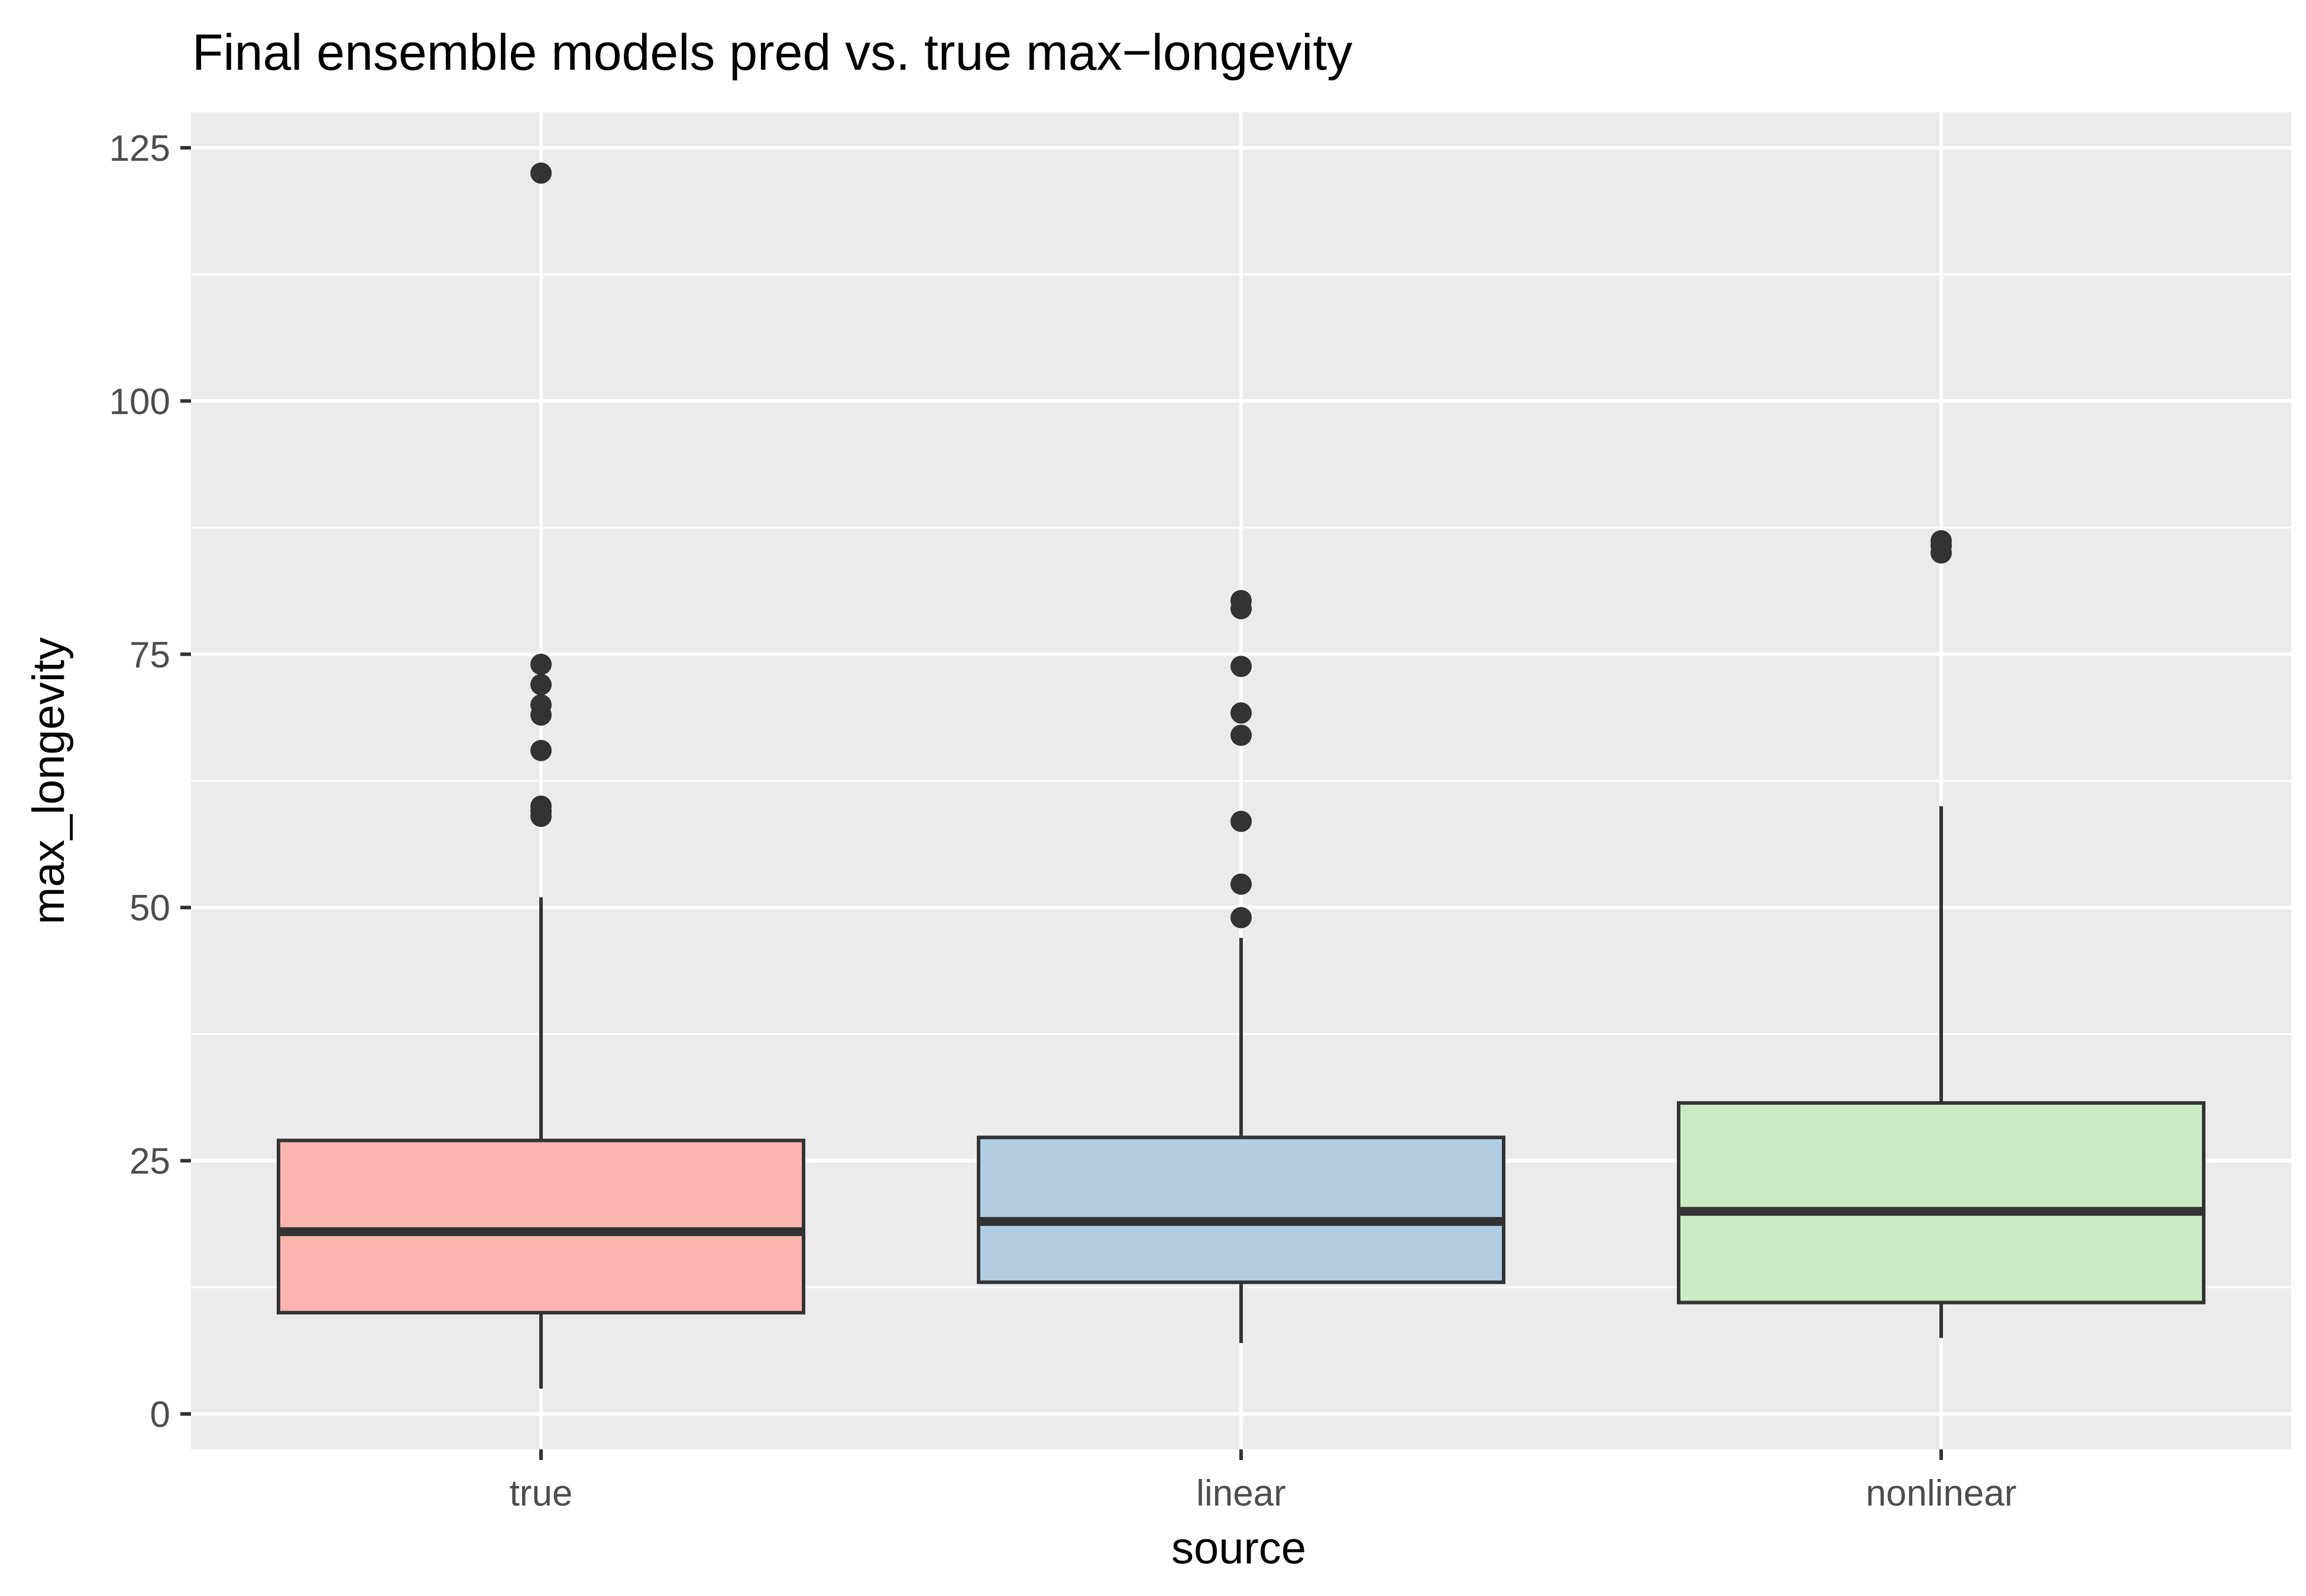  I want to click on x-tick-label: linear, so click(1241, 1493).